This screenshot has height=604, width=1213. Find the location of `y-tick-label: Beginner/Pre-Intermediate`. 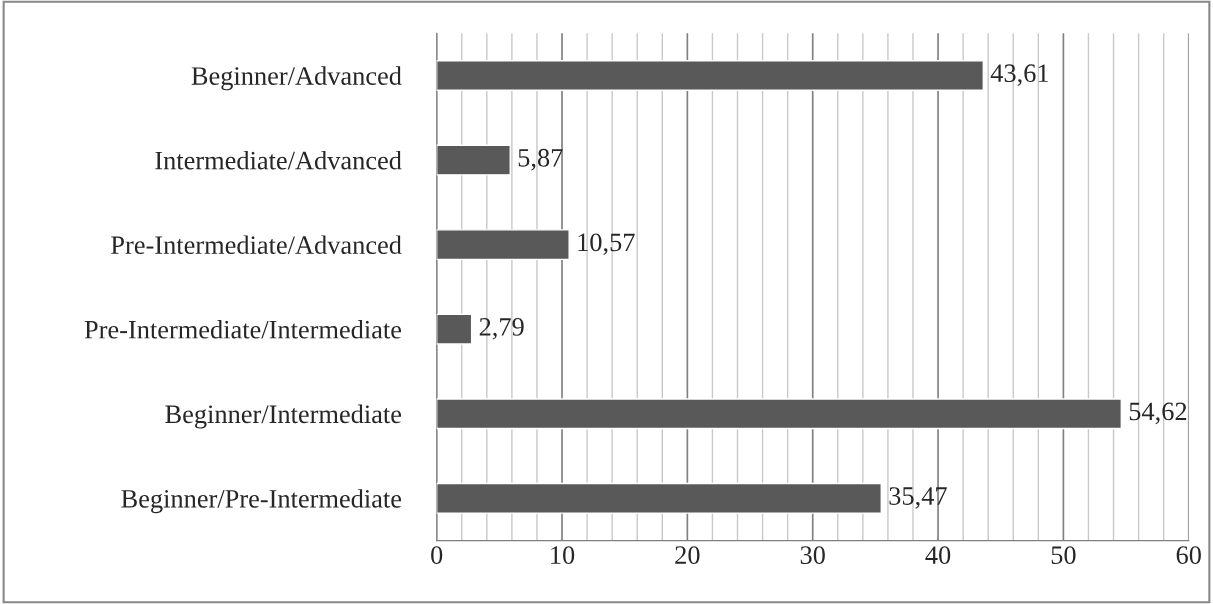

y-tick-label: Beginner/Pre-Intermediate is located at coordinates (261, 501).